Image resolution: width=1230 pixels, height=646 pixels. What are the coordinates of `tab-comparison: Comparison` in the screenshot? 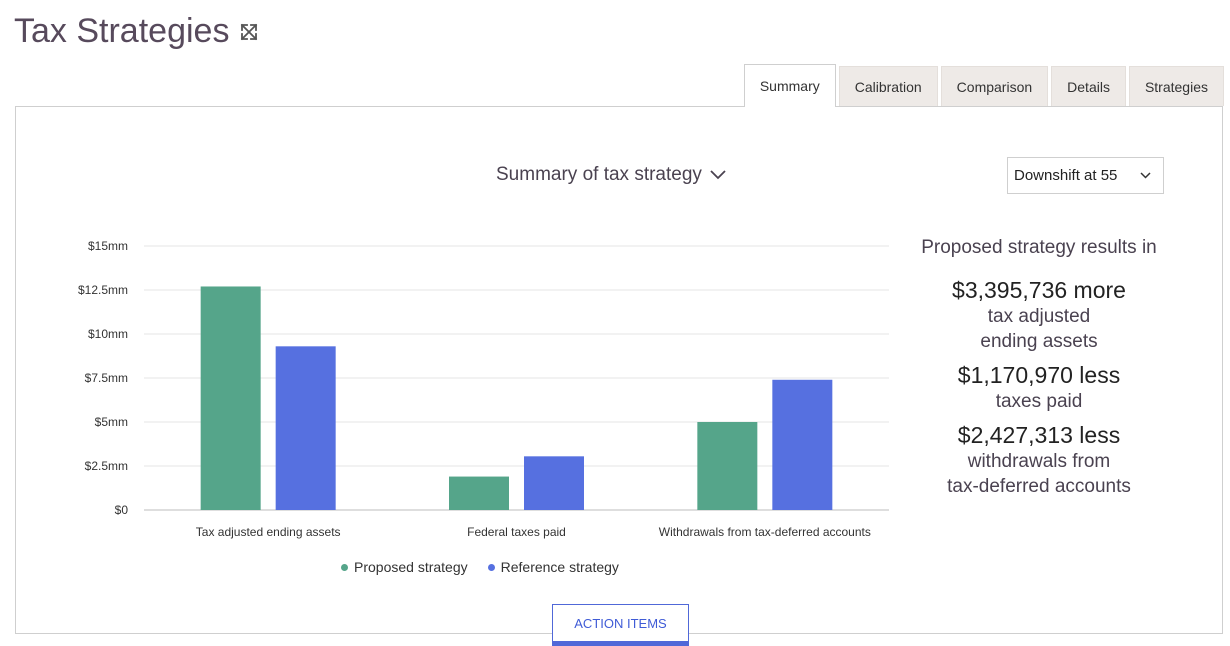 It's located at (994, 86).